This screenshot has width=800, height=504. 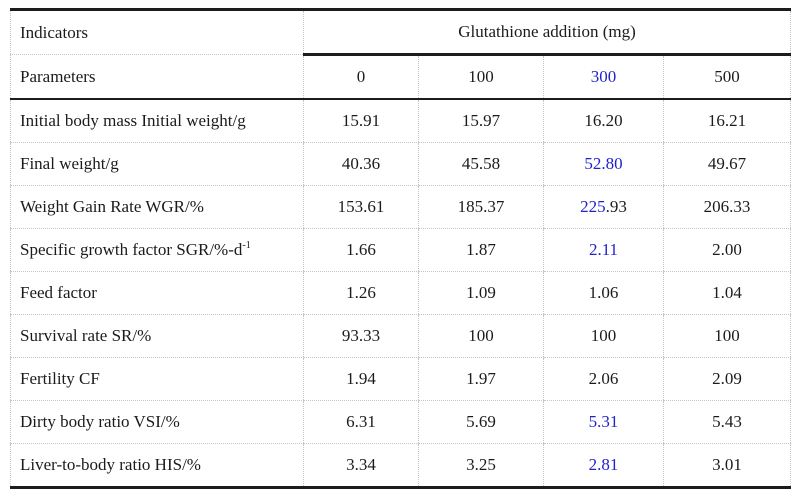 I want to click on header-row-parameters: Parameters 0 100 300 500, so click(x=400, y=77).